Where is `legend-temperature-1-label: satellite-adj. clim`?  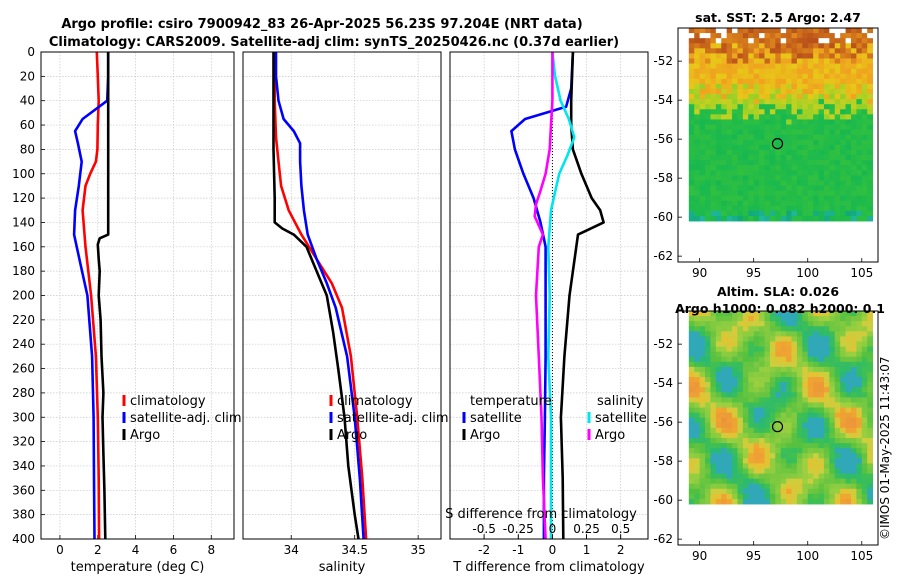
legend-temperature-1-label: satellite-adj. clim is located at coordinates (186, 418).